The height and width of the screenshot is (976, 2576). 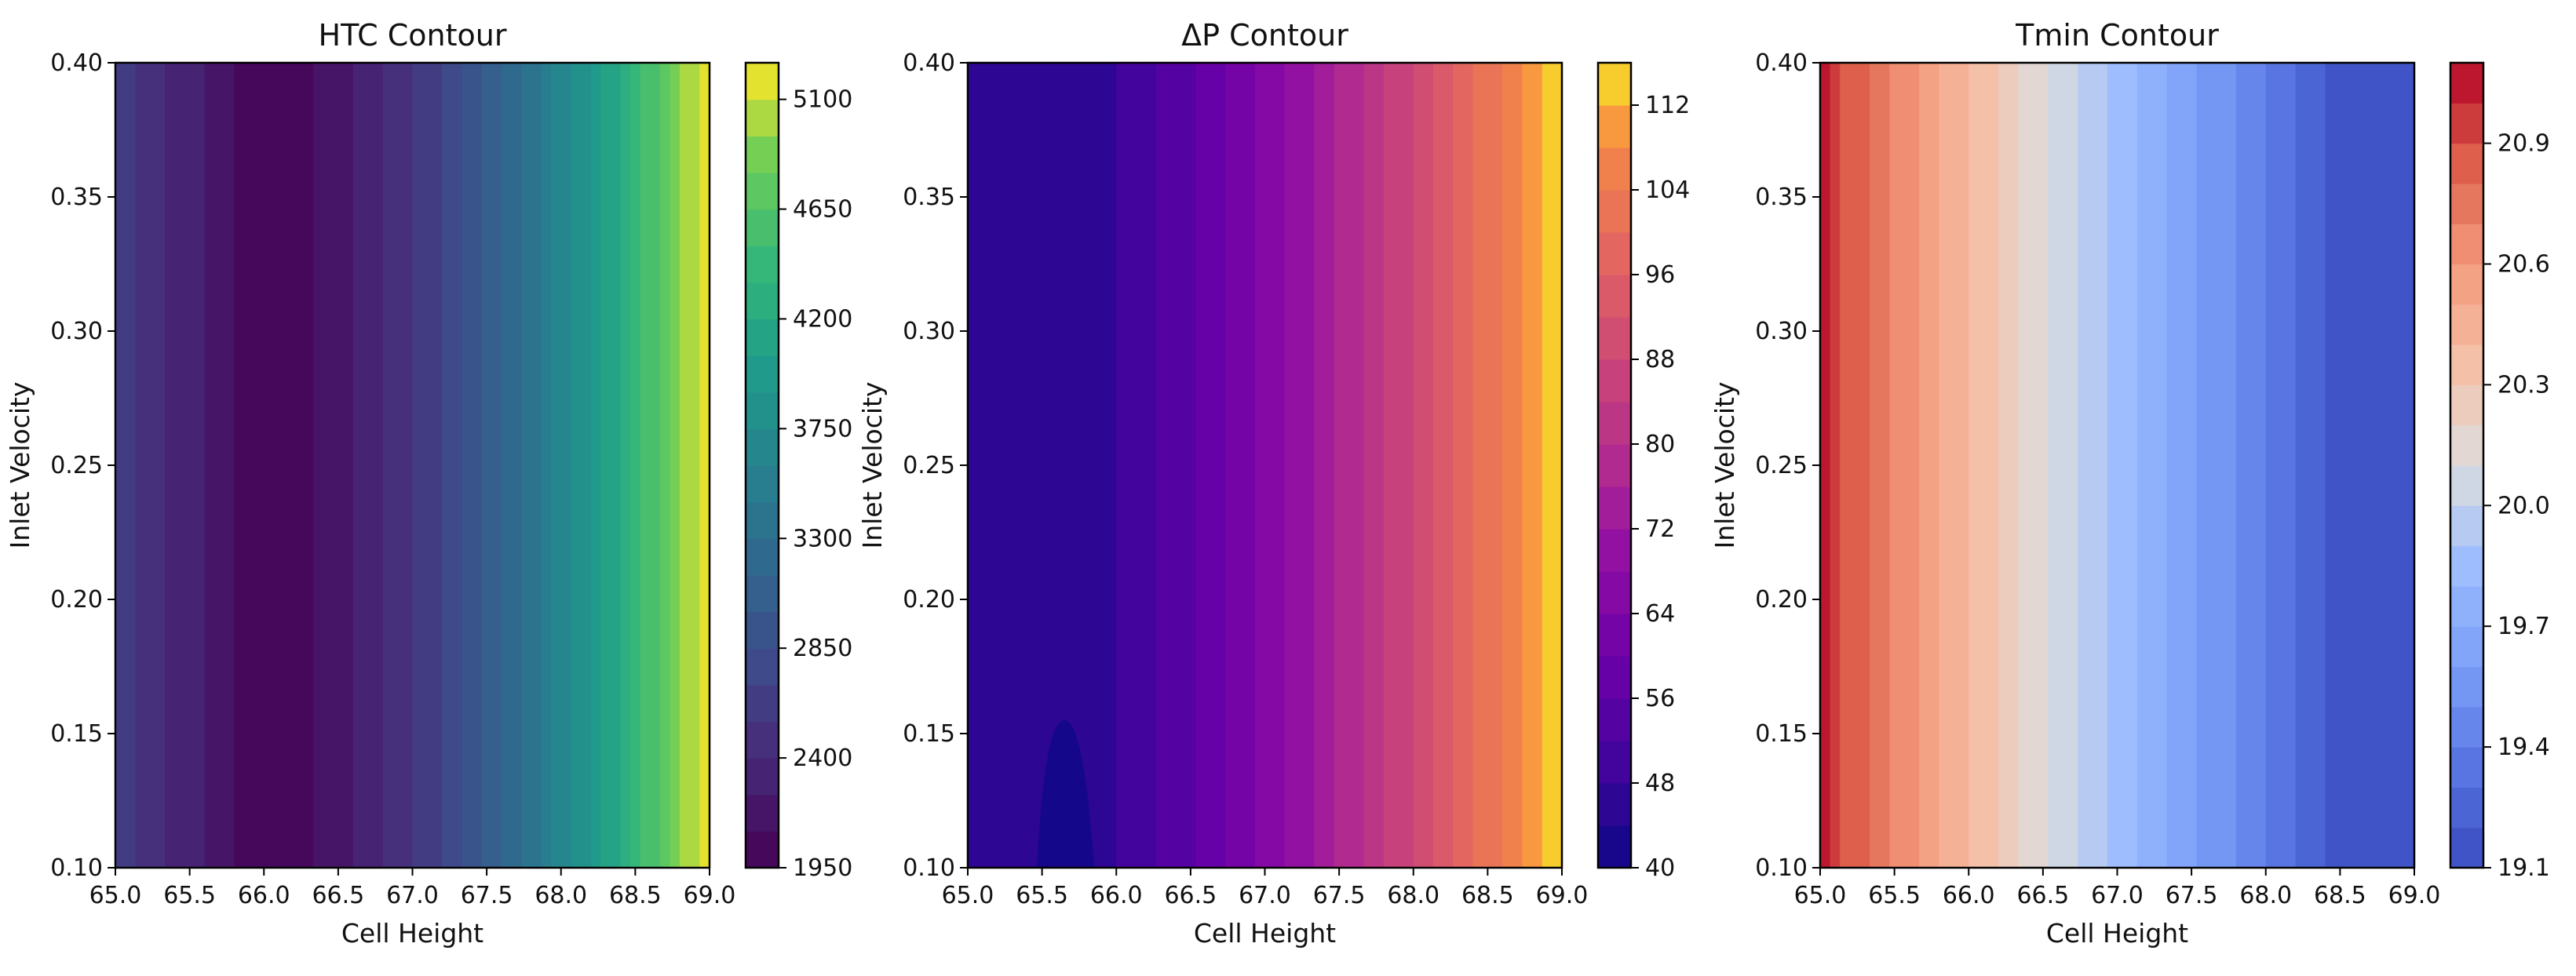 I want to click on x-tick-label: 65.5, so click(x=1894, y=895).